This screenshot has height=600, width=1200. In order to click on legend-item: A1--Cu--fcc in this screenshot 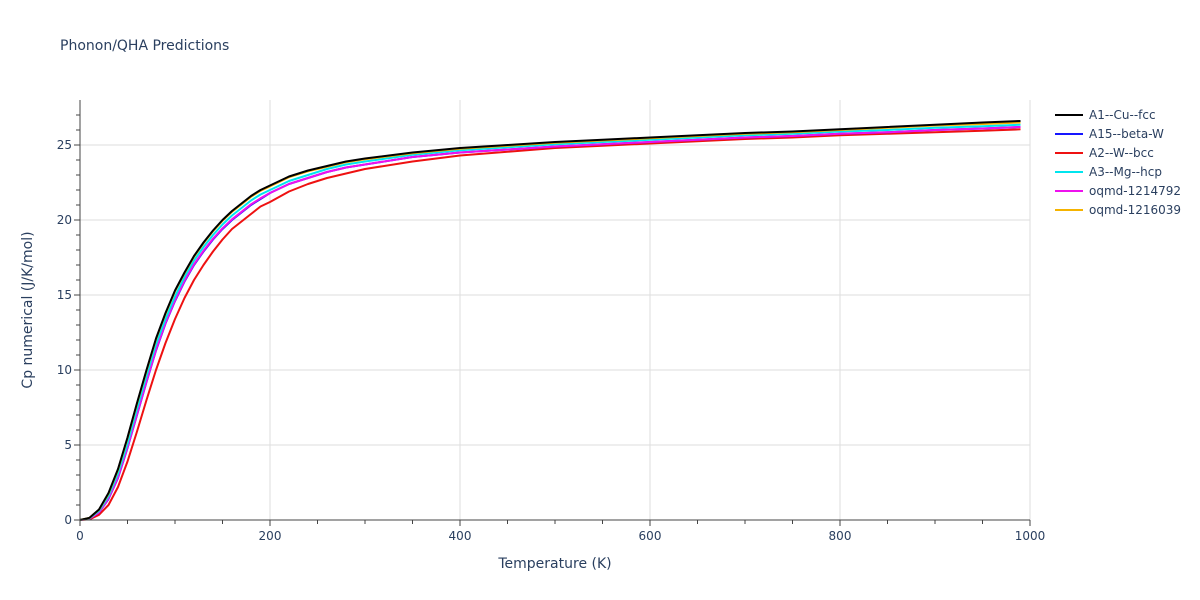, I will do `click(1105, 115)`.